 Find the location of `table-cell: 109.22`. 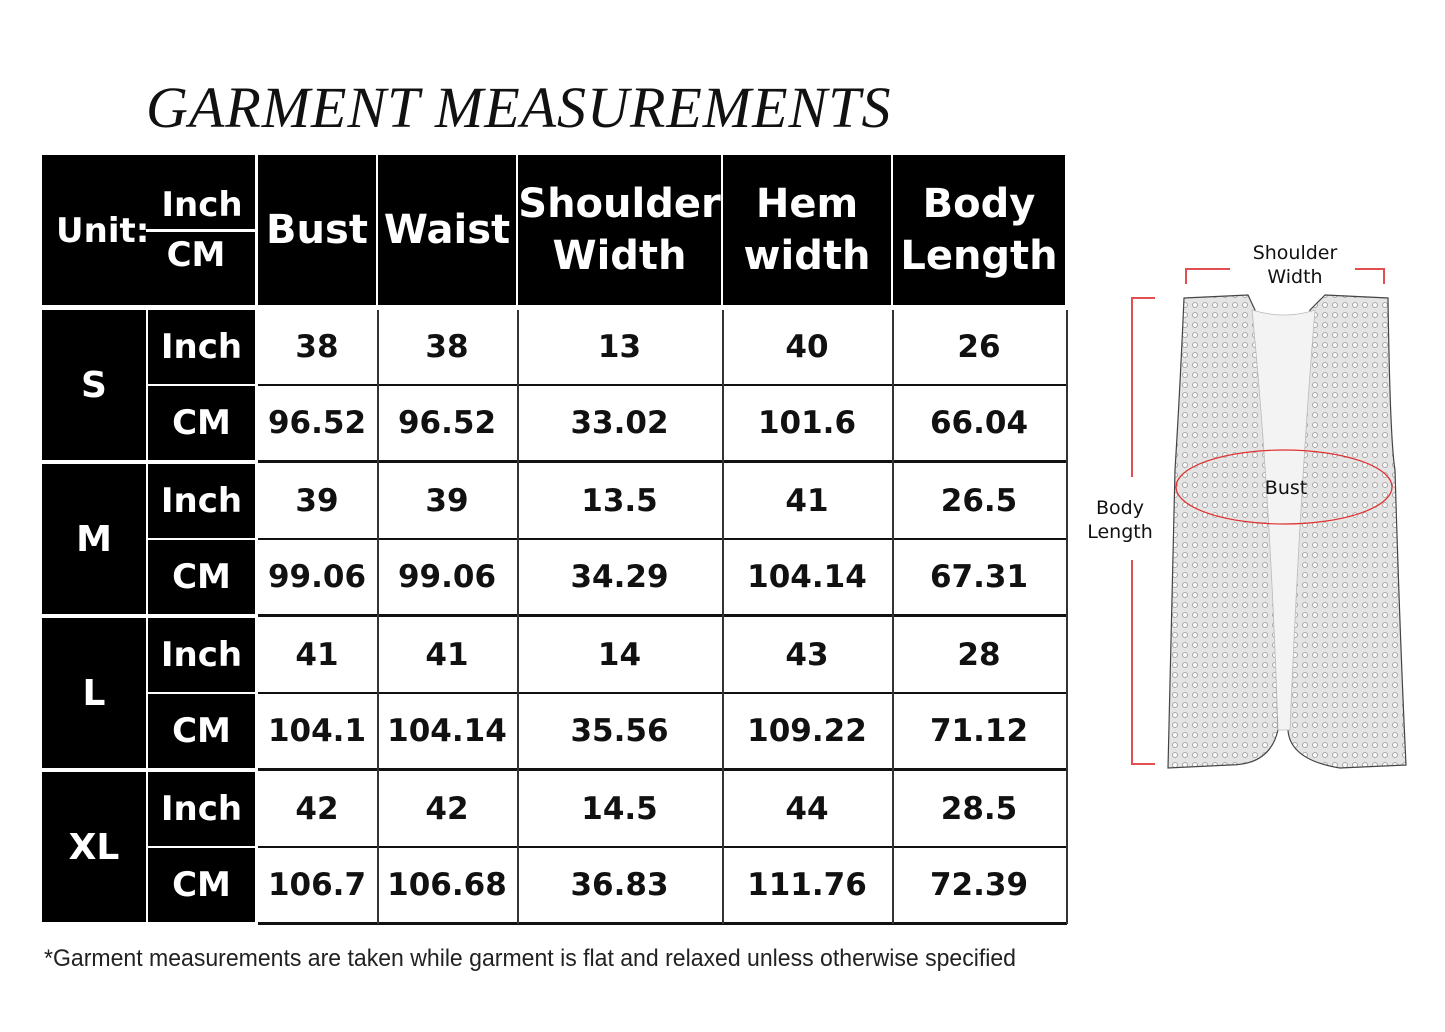

table-cell: 109.22 is located at coordinates (807, 731).